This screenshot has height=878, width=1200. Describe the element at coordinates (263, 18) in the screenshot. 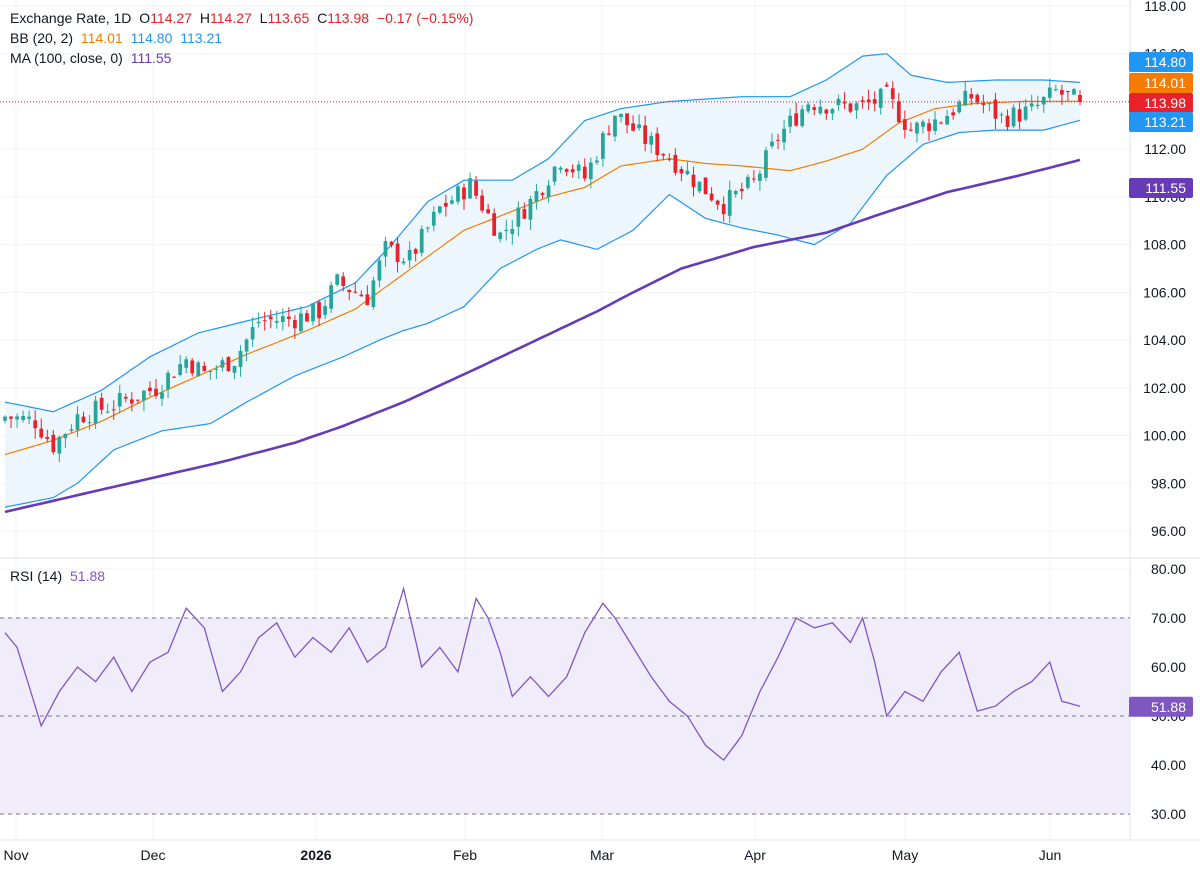

I see `low-label: L` at that location.